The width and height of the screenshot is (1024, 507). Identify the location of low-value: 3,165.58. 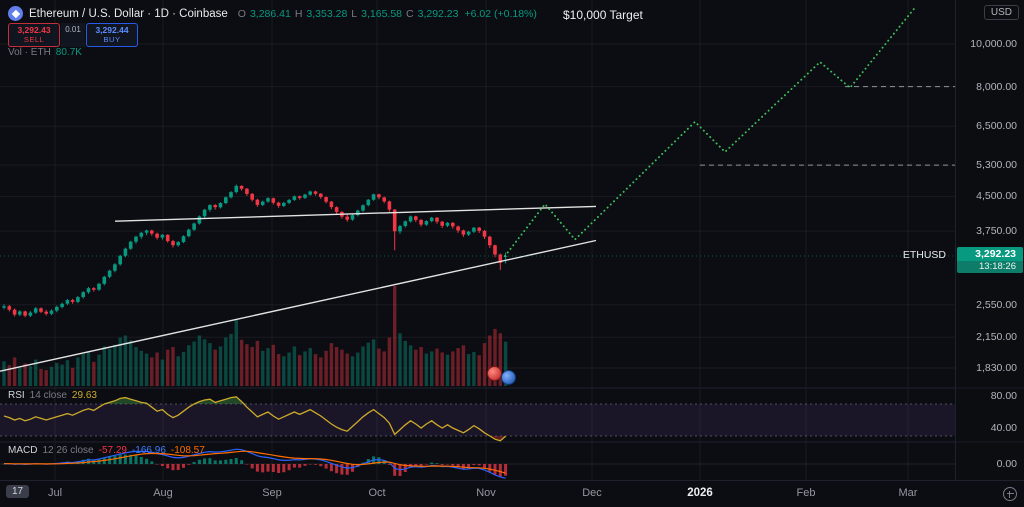
(382, 13).